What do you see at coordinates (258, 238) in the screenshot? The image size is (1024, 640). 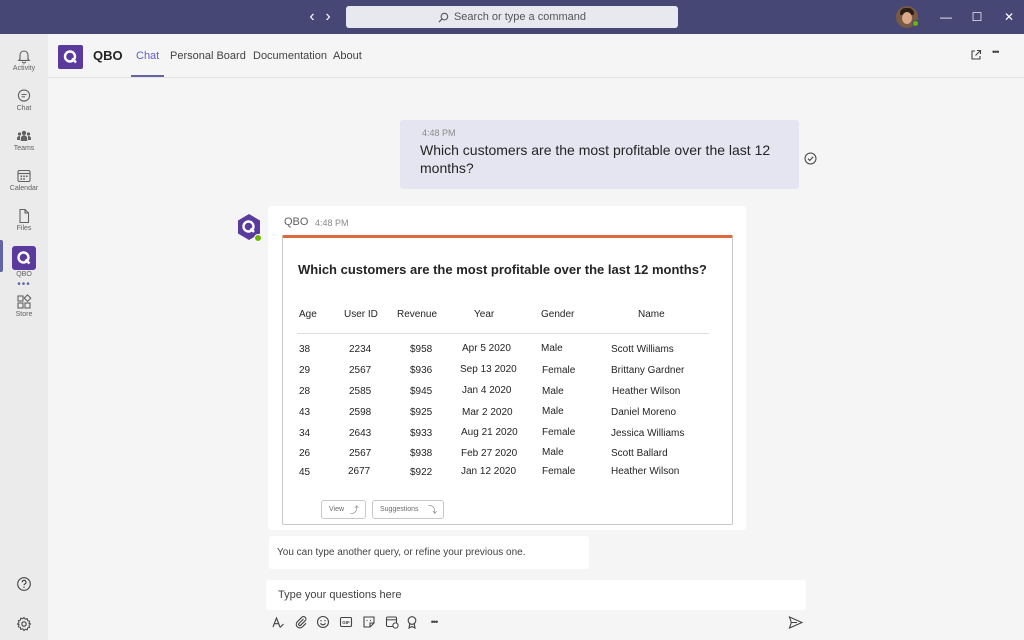 I see `bot-presence-badge` at bounding box center [258, 238].